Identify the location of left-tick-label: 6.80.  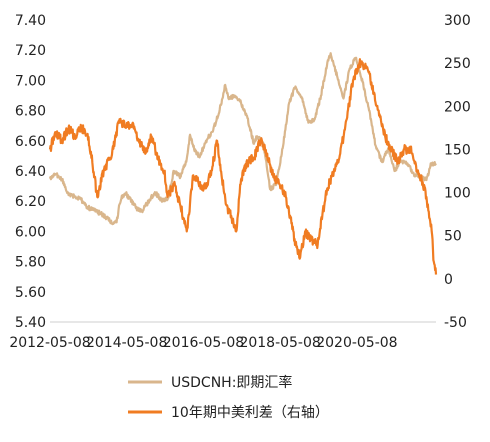
(30, 112).